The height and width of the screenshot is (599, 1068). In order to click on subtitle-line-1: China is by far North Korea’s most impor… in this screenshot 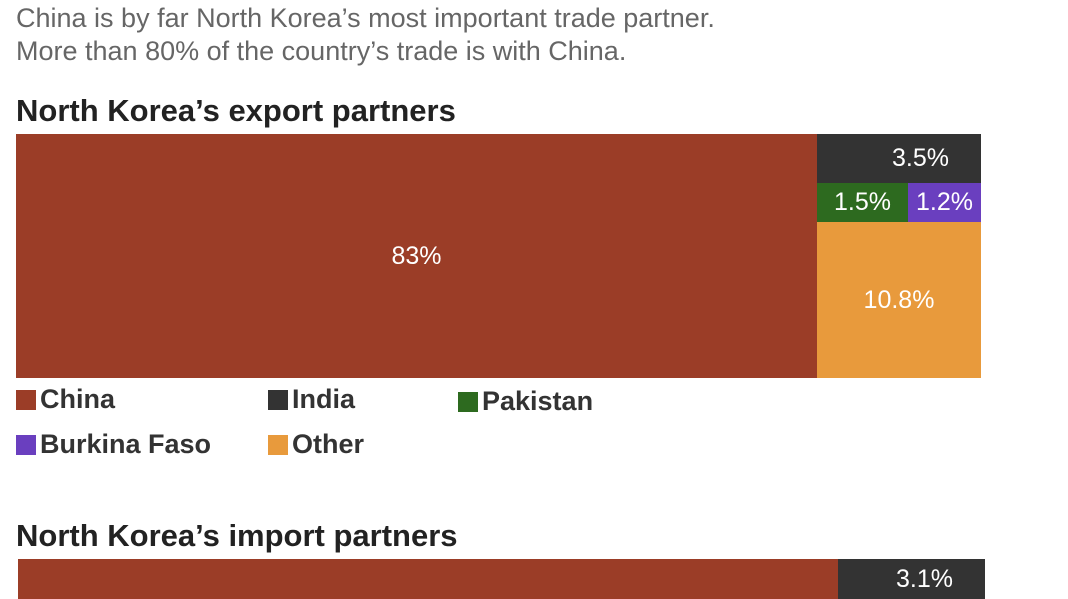, I will do `click(365, 18)`.